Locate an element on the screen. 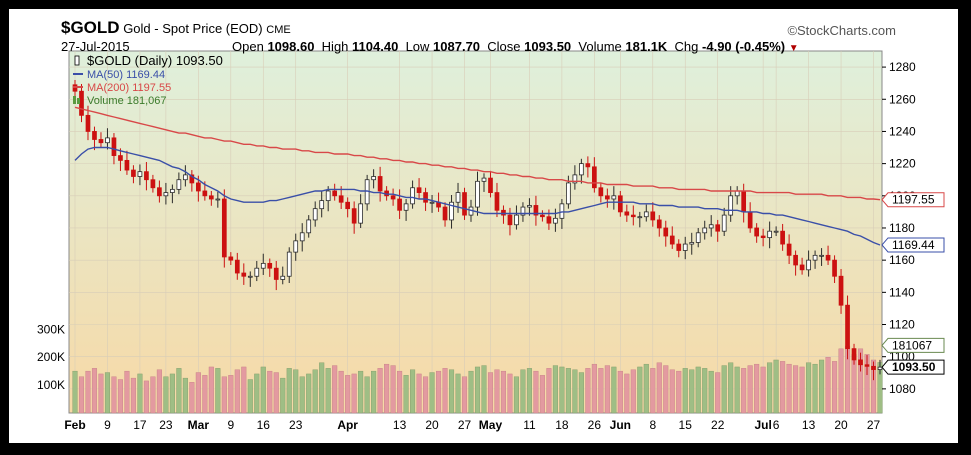 This screenshot has width=971, height=455. volume-label: Volume is located at coordinates (600, 46).